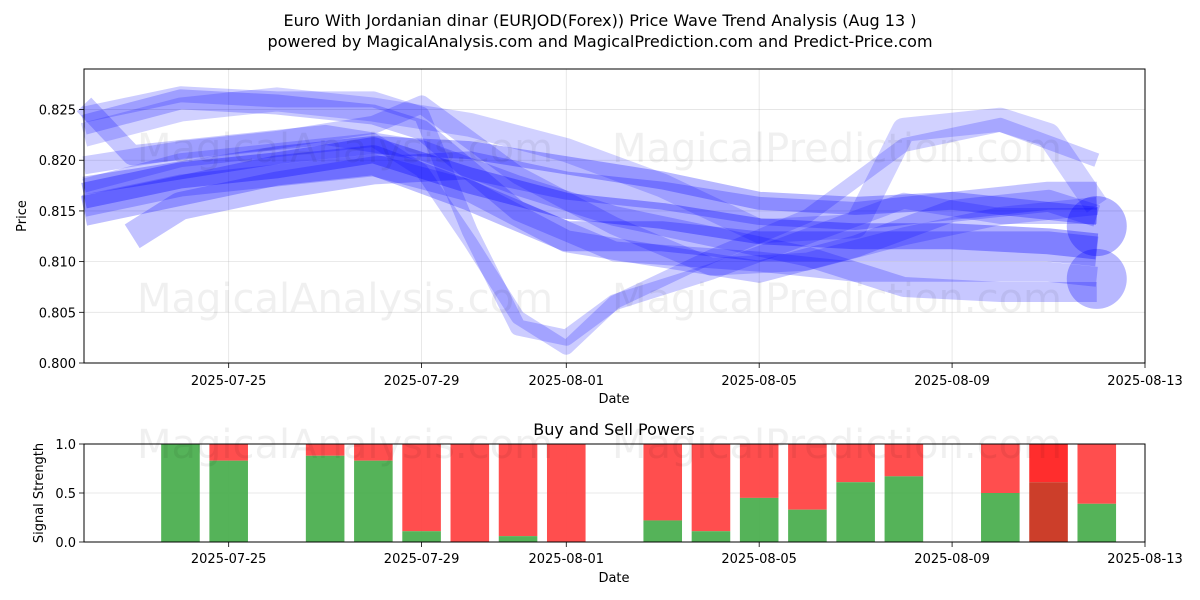 The height and width of the screenshot is (600, 1200). What do you see at coordinates (566, 381) in the screenshot?
I see `price-x-tick-label: 2025-08-01` at bounding box center [566, 381].